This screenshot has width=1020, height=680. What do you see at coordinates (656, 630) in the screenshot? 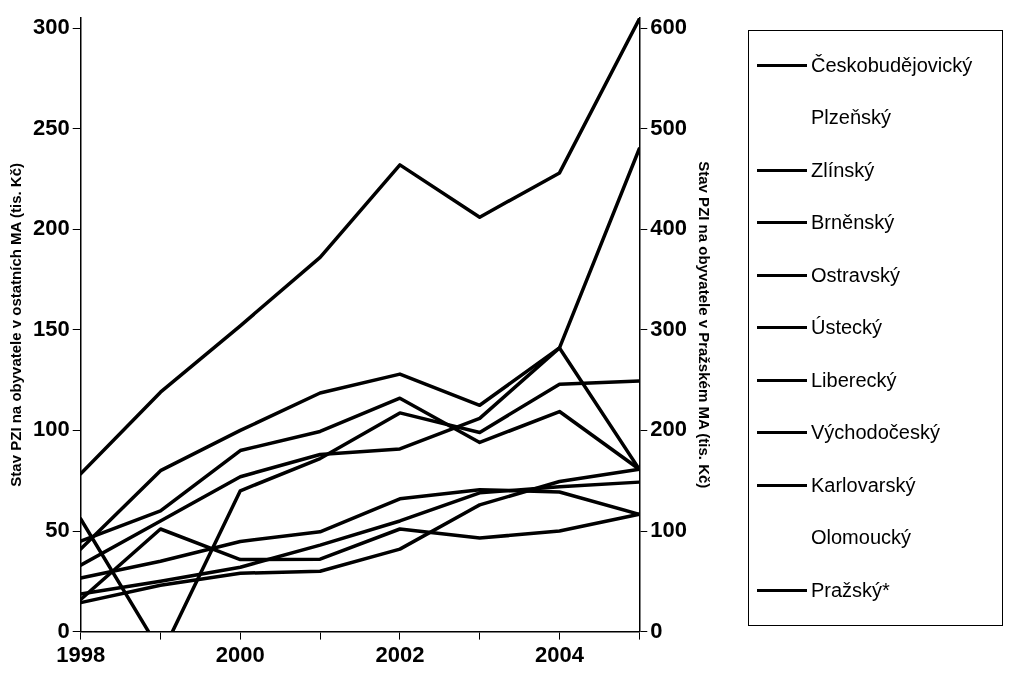
I see `y2-tick-label: 0` at bounding box center [656, 630].